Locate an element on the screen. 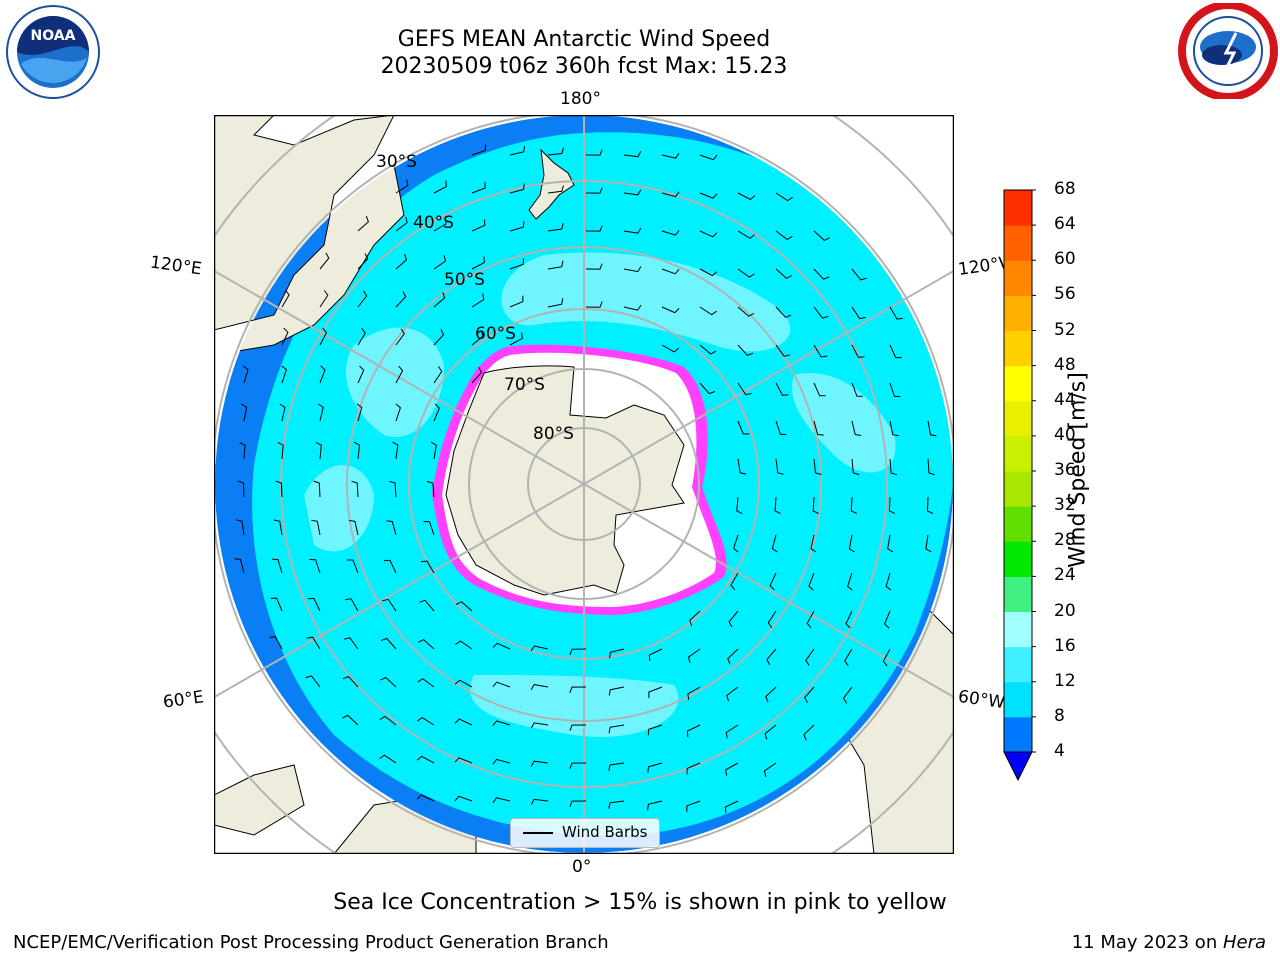 Image resolution: width=1280 pixels, height=960 pixels. lat-label-50s: 50°S is located at coordinates (464, 280).